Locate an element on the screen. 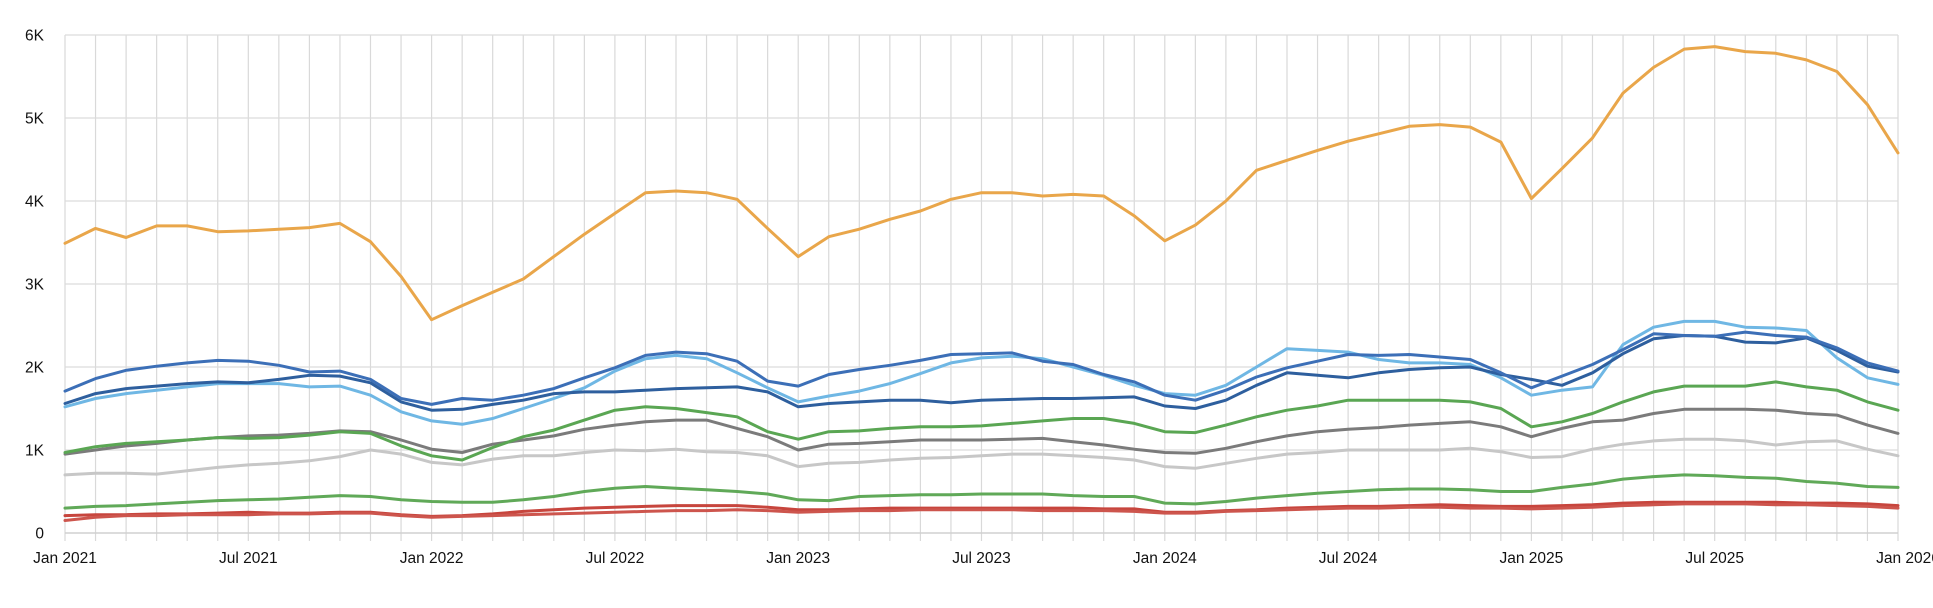 This screenshot has width=1933, height=608. x-axis-tick-label: Jul 2025 is located at coordinates (1714, 558).